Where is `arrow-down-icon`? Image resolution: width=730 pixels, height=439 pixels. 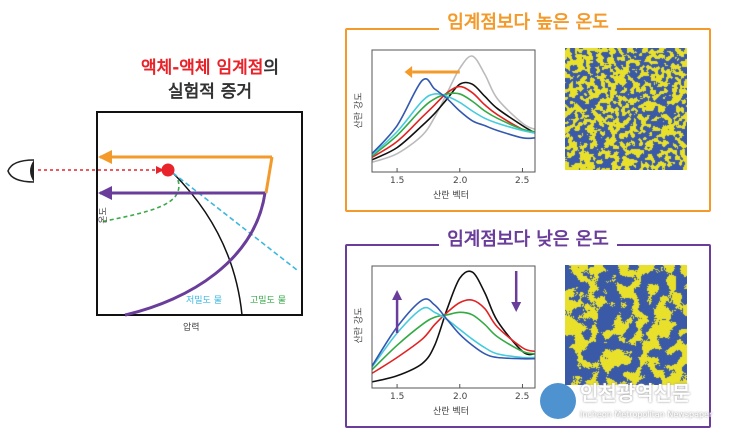
arrow-down-icon is located at coordinates (516, 307).